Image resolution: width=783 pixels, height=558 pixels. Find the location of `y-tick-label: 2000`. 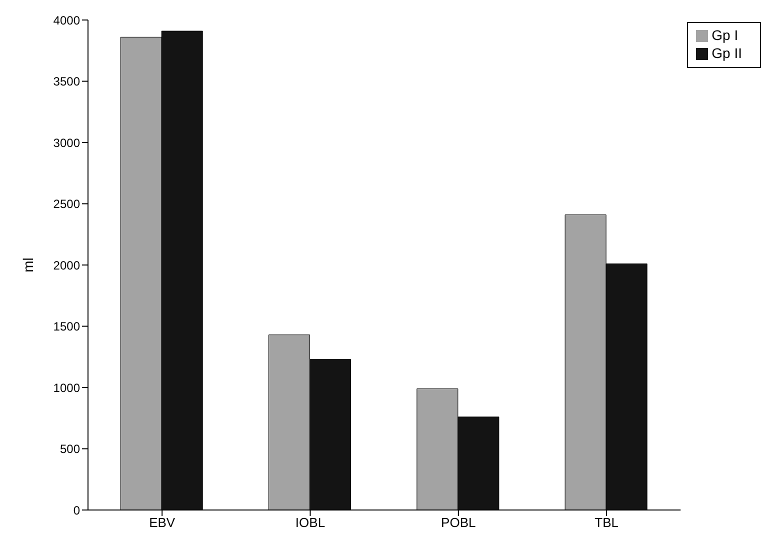

y-tick-label: 2000 is located at coordinates (66, 265).